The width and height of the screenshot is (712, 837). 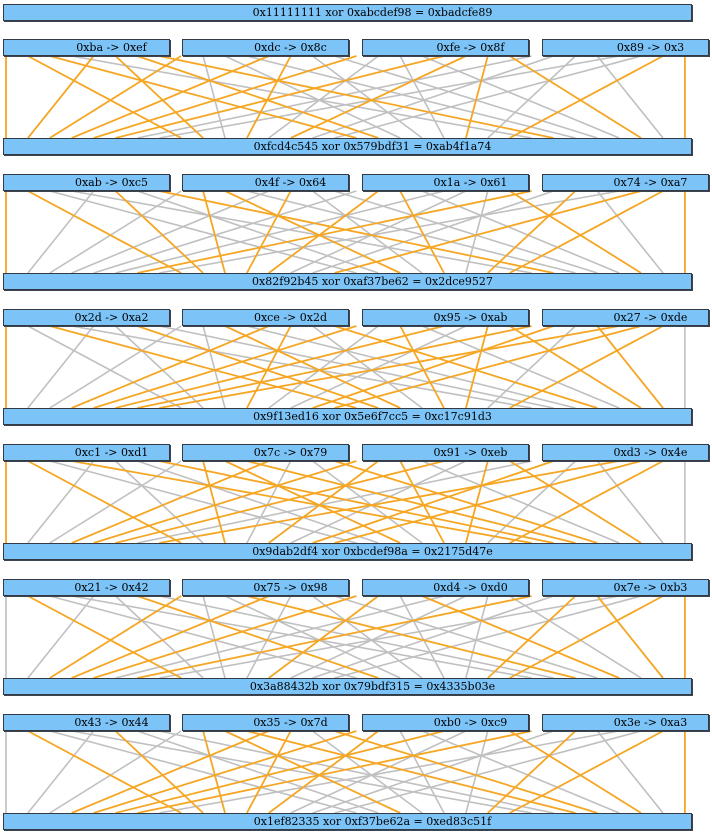 What do you see at coordinates (347, 146) in the screenshot?
I see `round-1-xor-box: 0xfcd4c545 xor 0x579bdf31 = 0xab4f1a74` at bounding box center [347, 146].